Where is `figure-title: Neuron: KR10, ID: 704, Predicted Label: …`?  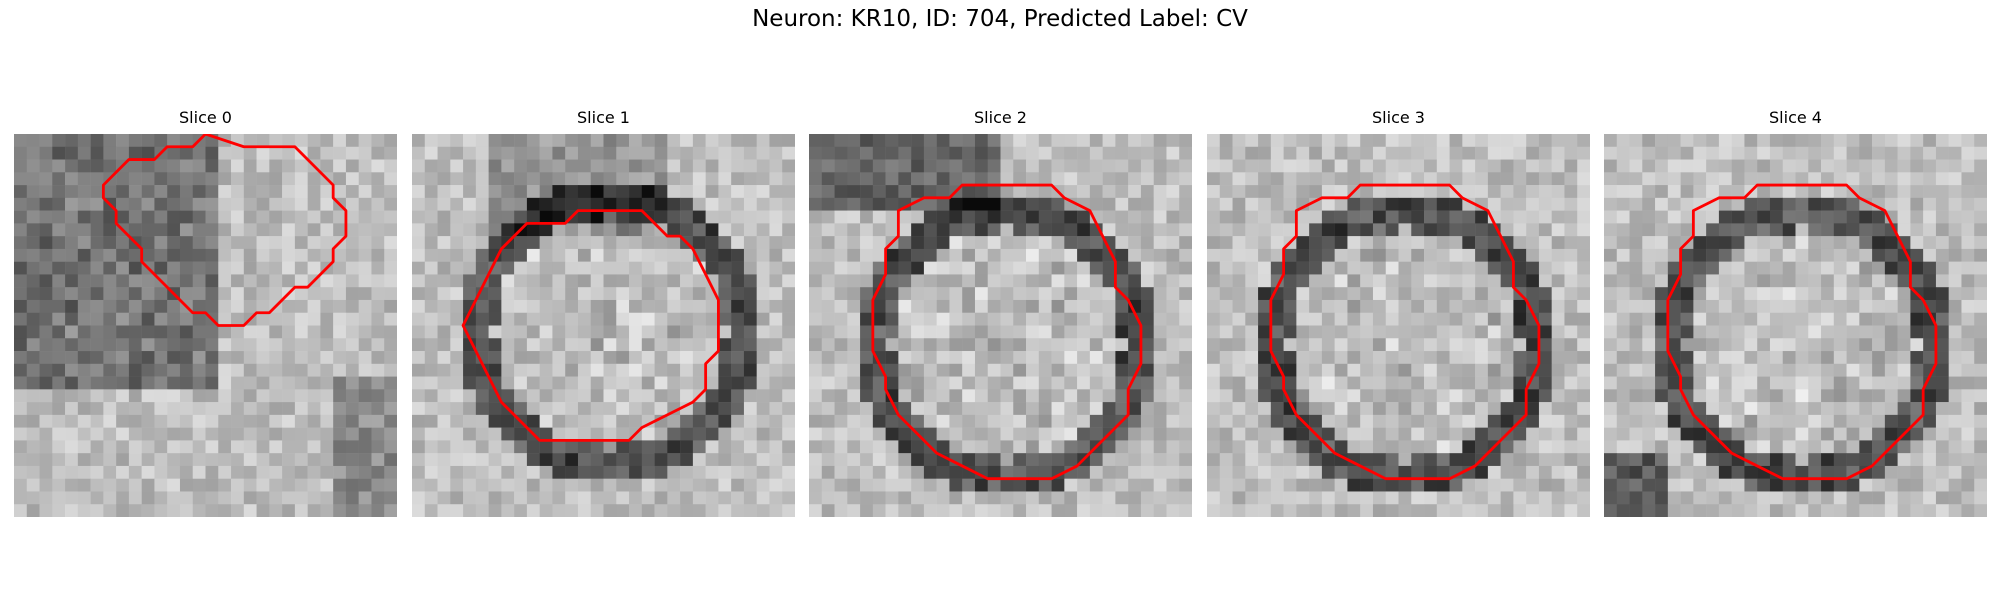 figure-title: Neuron: KR10, ID: 704, Predicted Label: … is located at coordinates (1000, 19).